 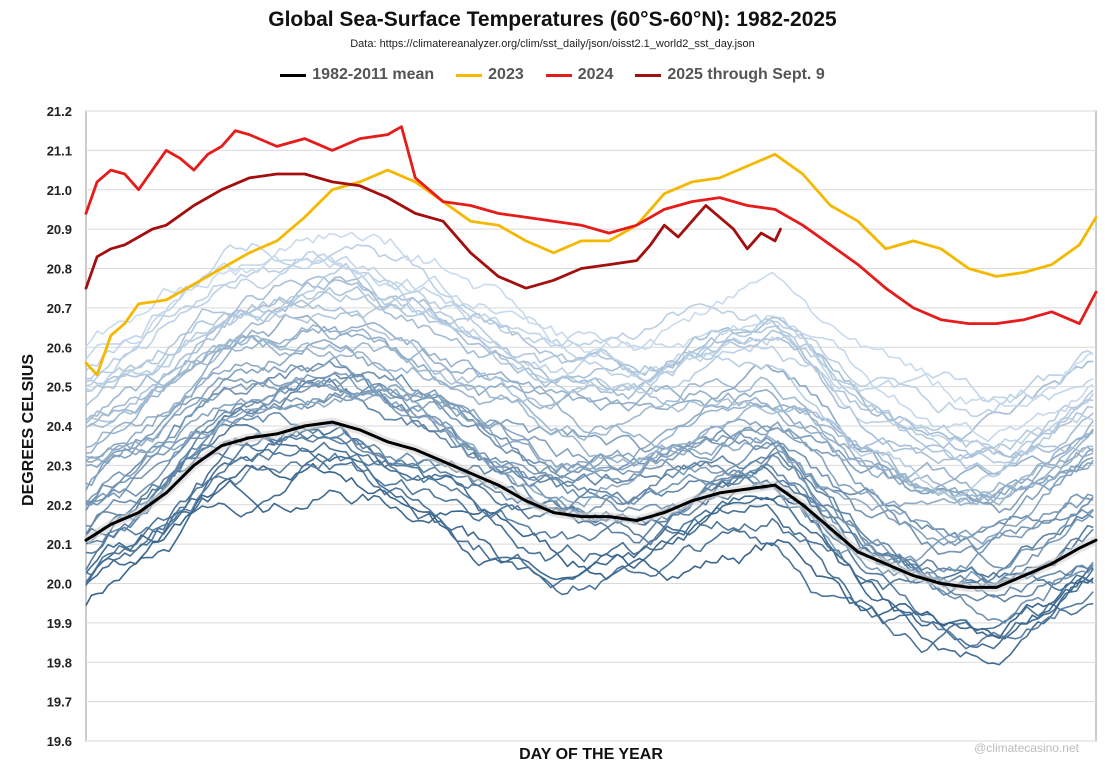 I want to click on series-line-2025, so click(x=433, y=231).